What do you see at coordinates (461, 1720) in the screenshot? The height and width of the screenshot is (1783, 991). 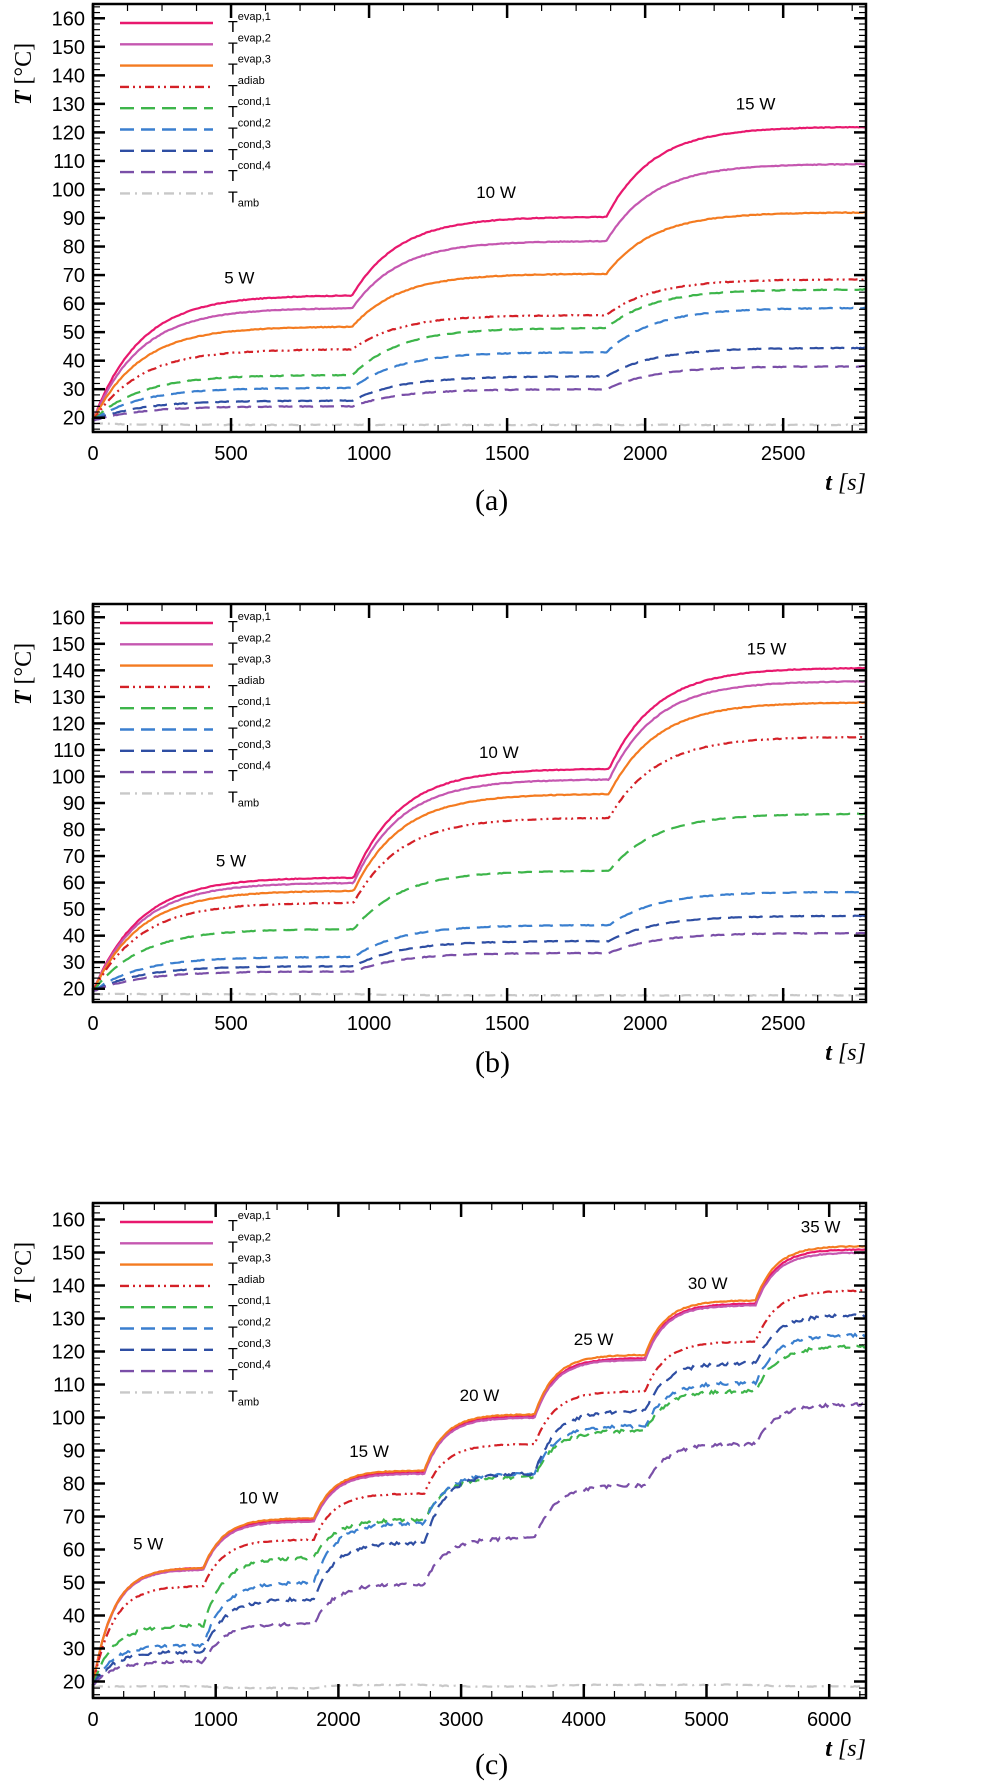 I see `x-tick-label: 3000` at bounding box center [461, 1720].